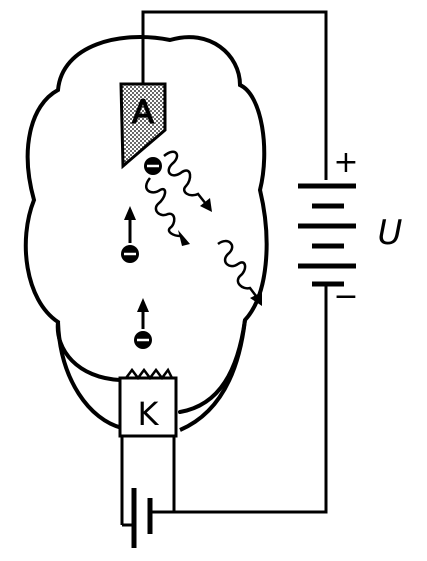 This screenshot has height=561, width=427. What do you see at coordinates (143, 112) in the screenshot?
I see `anode-label: A` at bounding box center [143, 112].